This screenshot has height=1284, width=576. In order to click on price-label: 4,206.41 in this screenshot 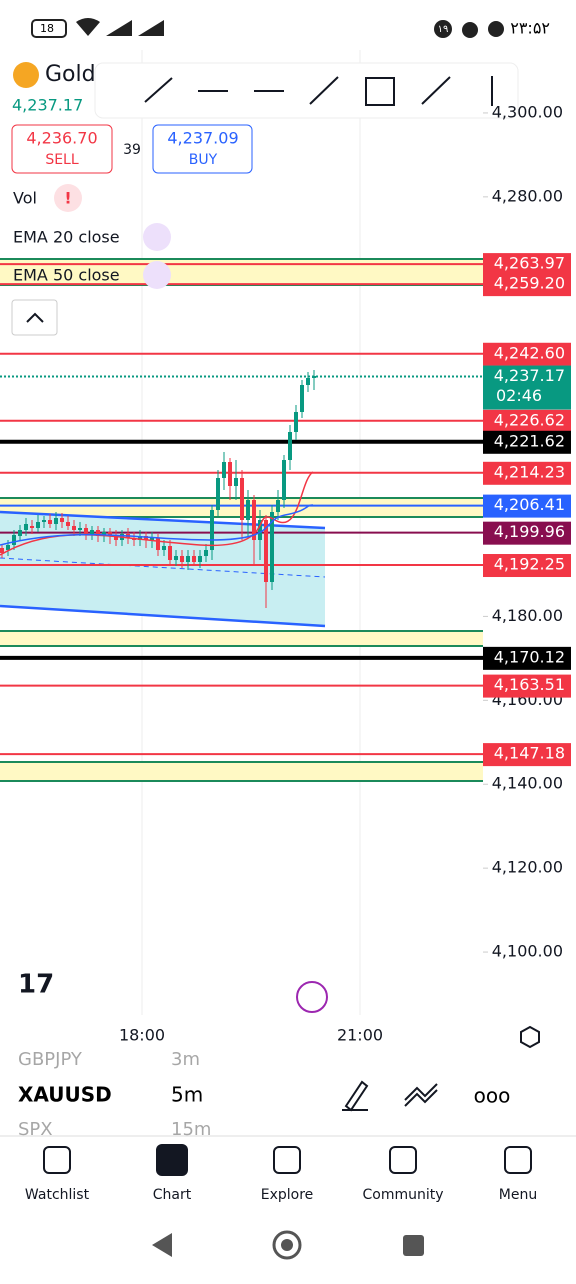, I will do `click(529, 504)`.